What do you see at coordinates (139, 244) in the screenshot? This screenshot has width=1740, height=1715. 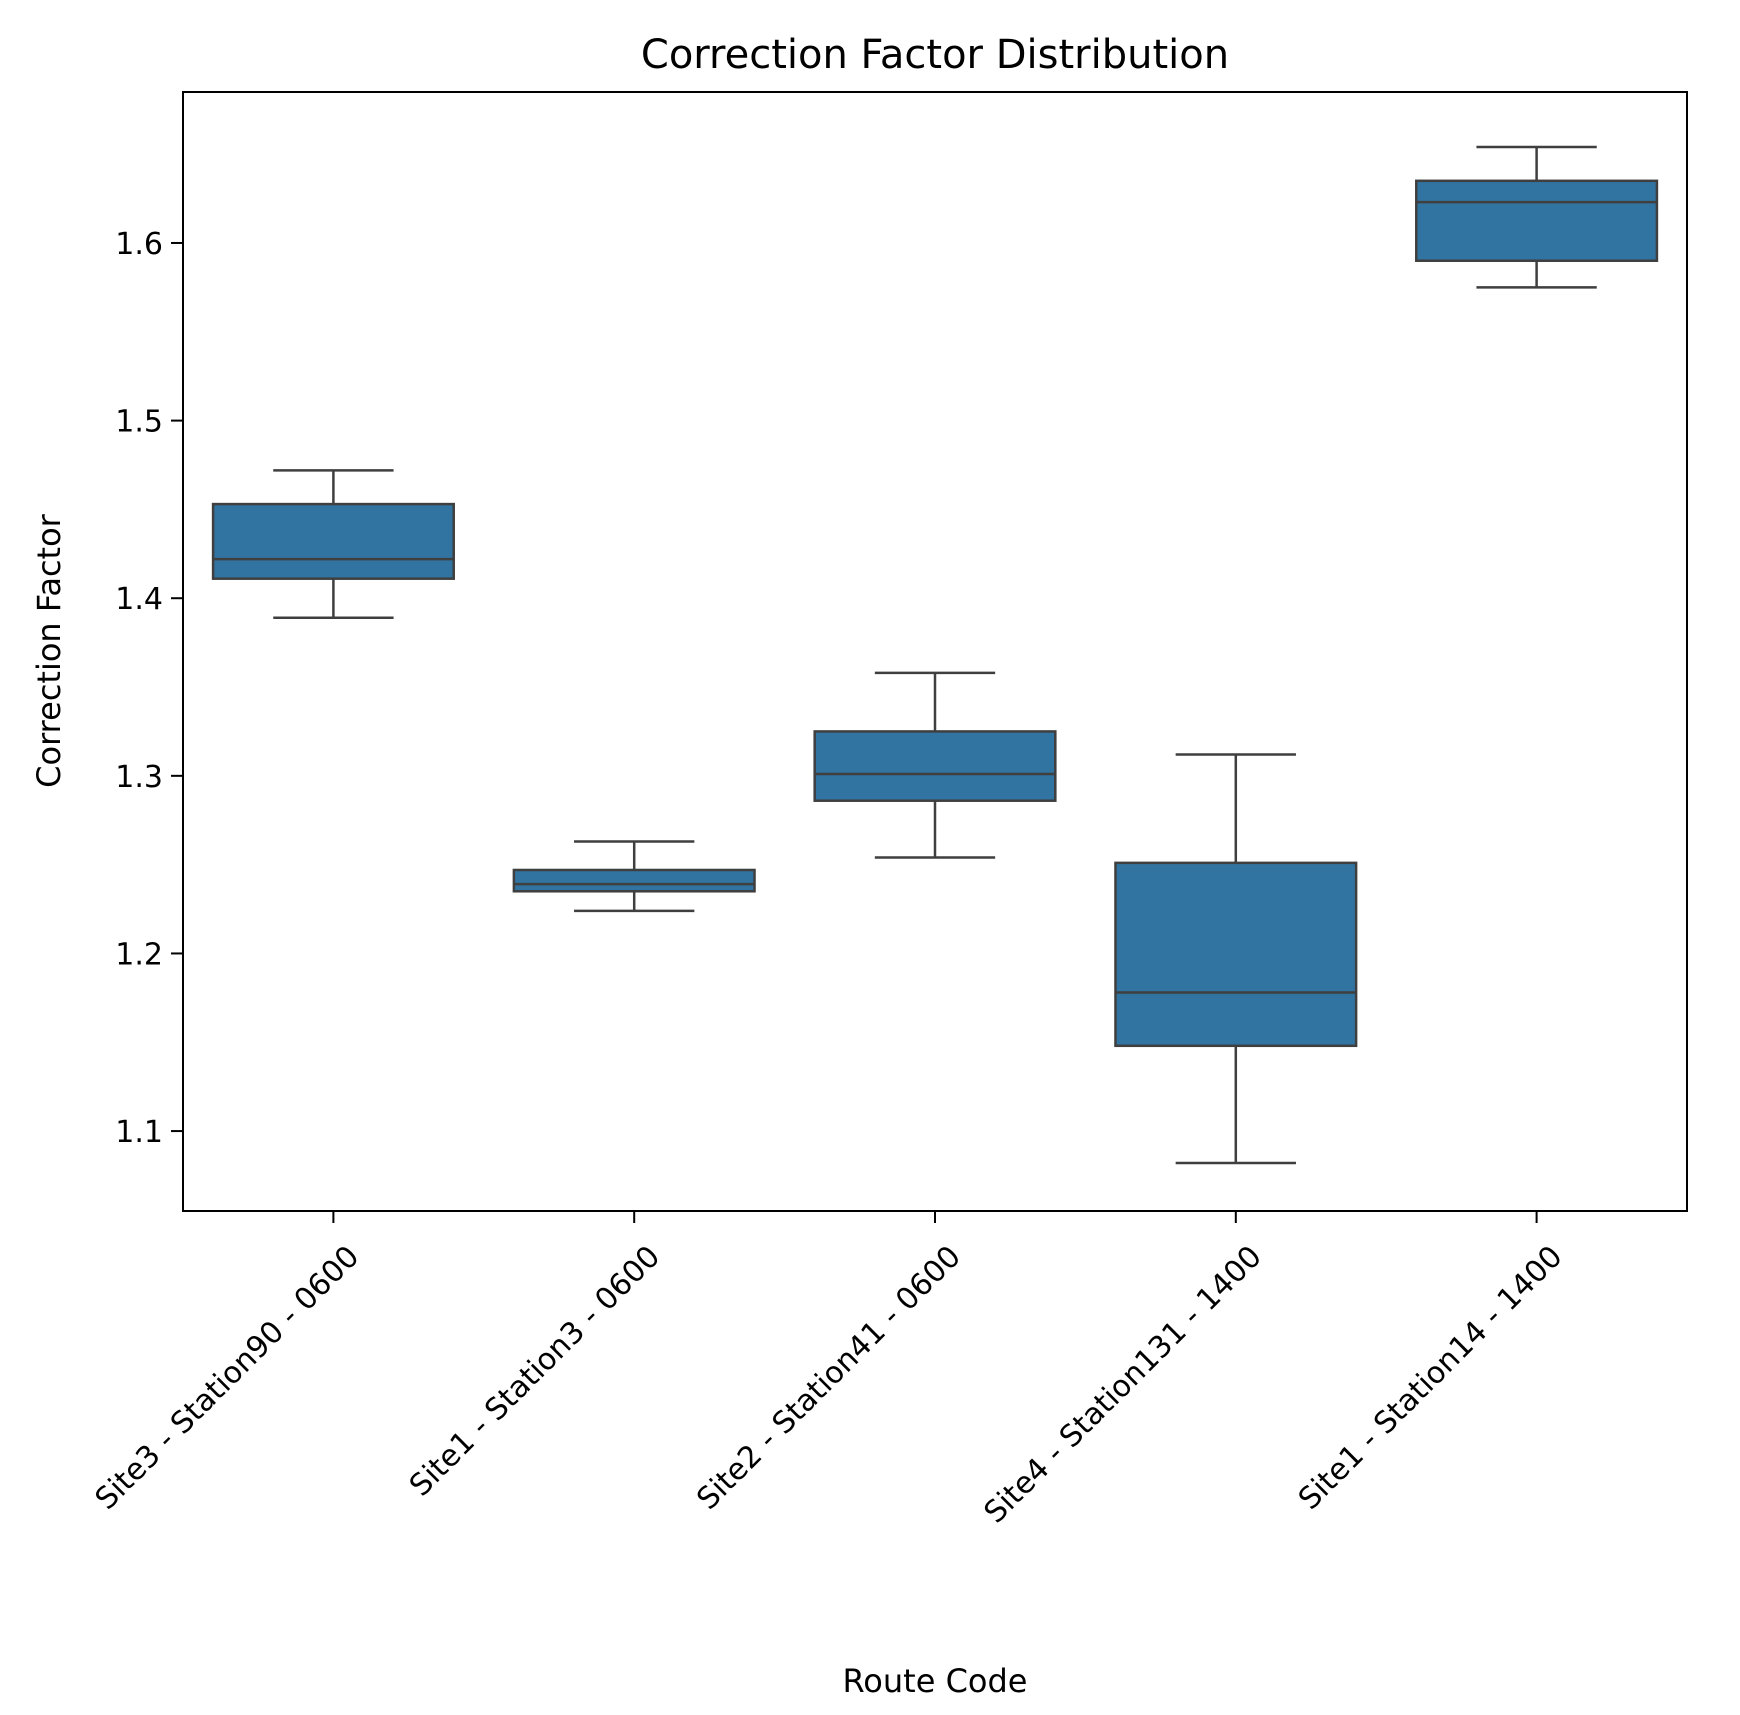 I see `y-tick-label: 1.6` at bounding box center [139, 244].